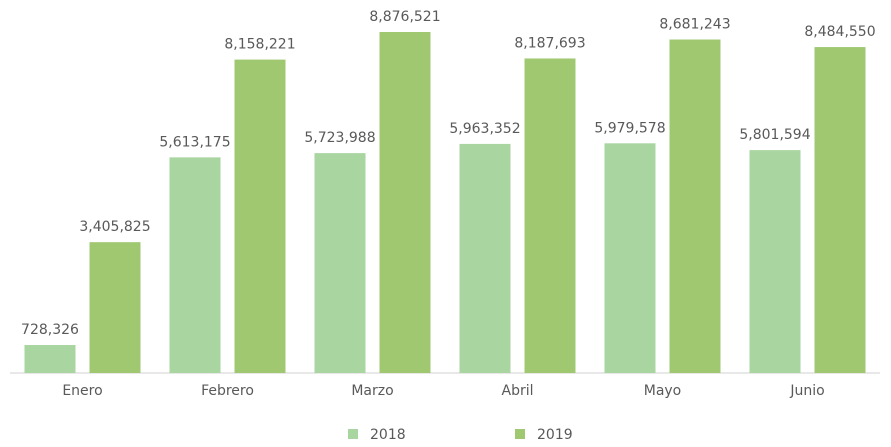 The width and height of the screenshot is (891, 447). I want to click on value-label: 5,613,175, so click(194, 142).